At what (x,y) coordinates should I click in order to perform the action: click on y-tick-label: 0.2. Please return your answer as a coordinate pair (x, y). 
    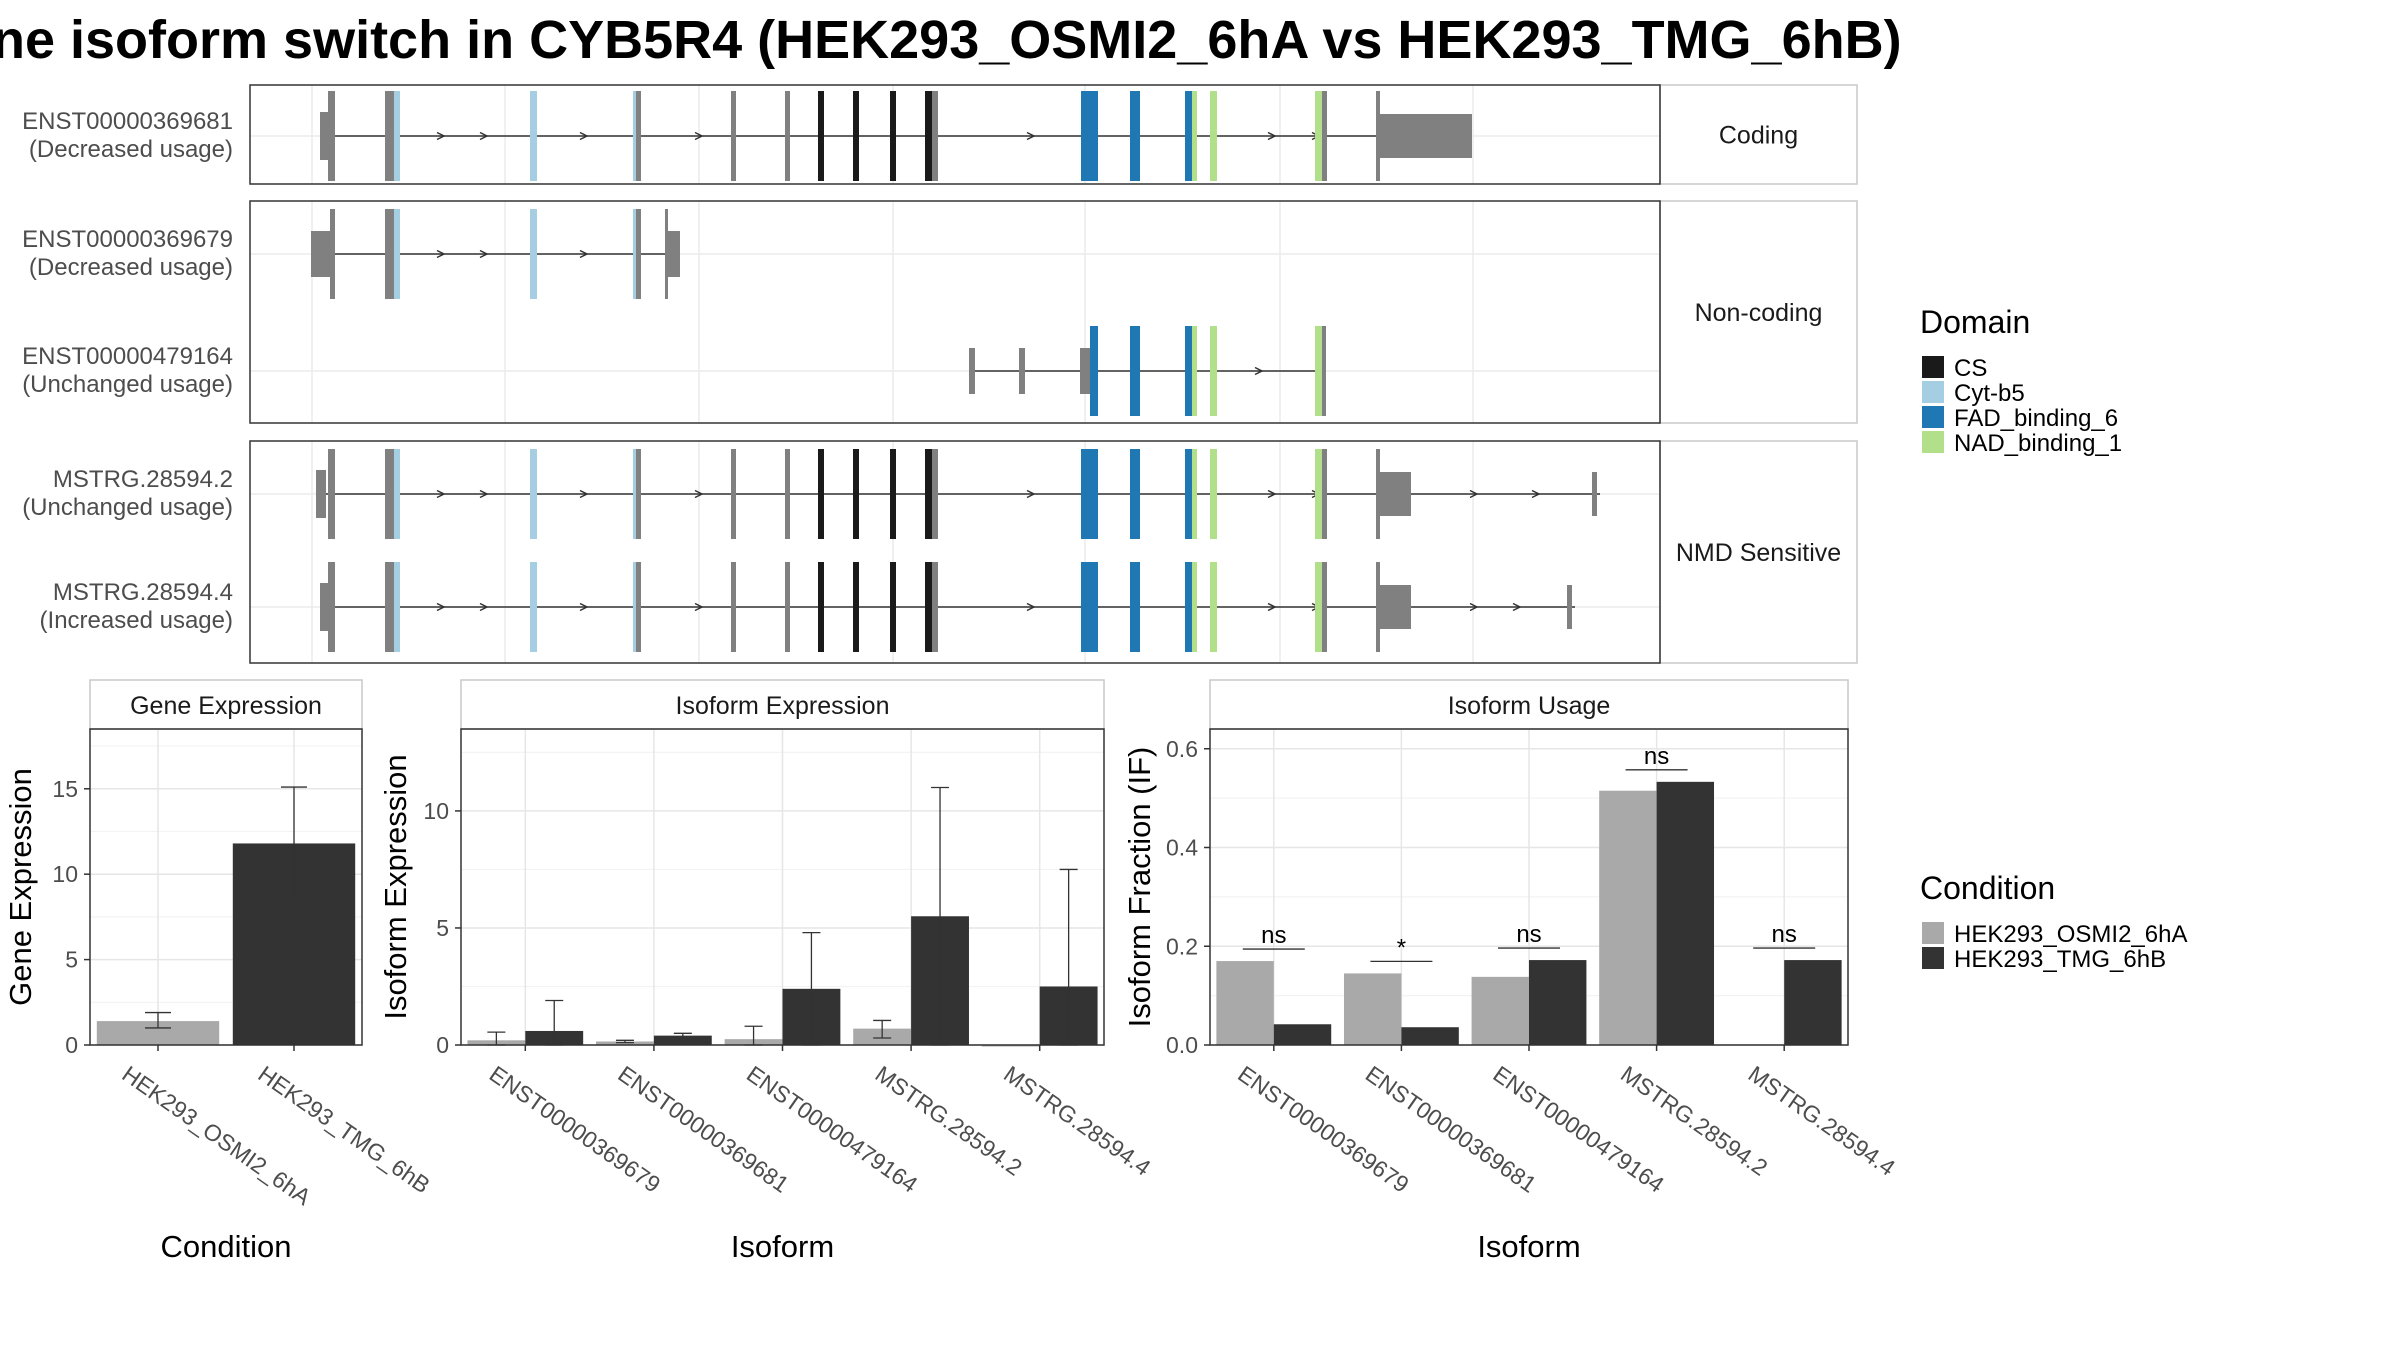
    Looking at the image, I should click on (1182, 946).